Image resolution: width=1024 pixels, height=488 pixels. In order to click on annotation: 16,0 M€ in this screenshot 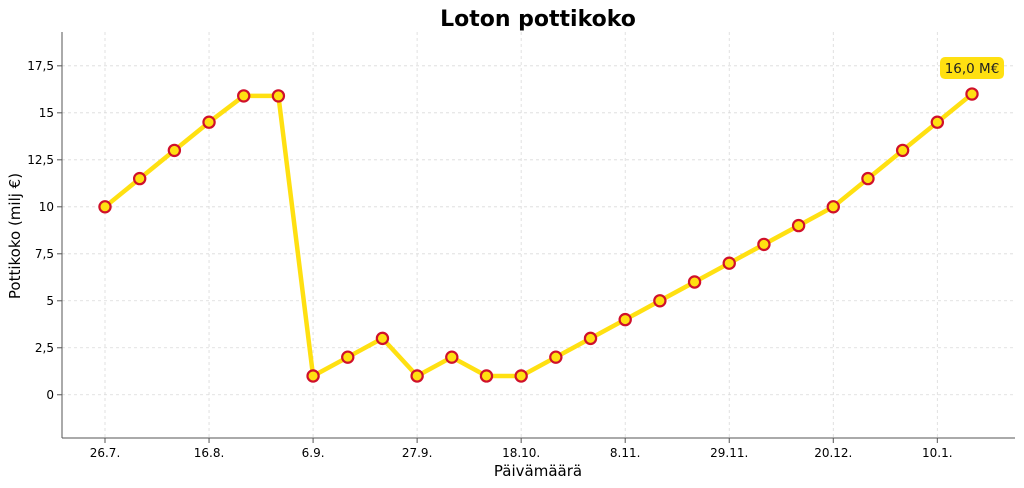, I will do `click(972, 68)`.